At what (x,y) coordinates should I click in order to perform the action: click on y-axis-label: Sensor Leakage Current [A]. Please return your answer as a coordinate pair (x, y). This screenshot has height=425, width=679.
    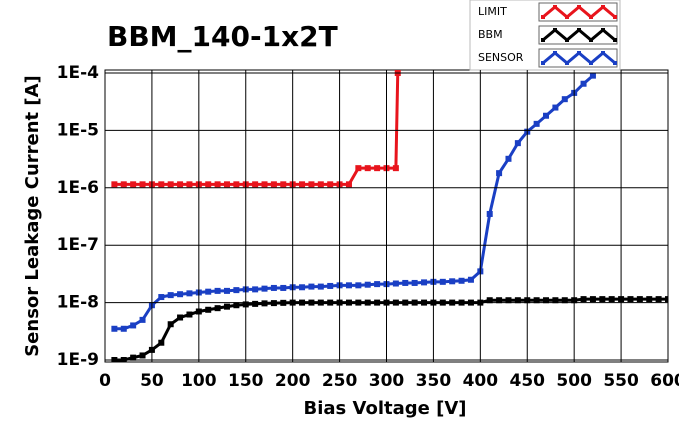
    Looking at the image, I should click on (32, 216).